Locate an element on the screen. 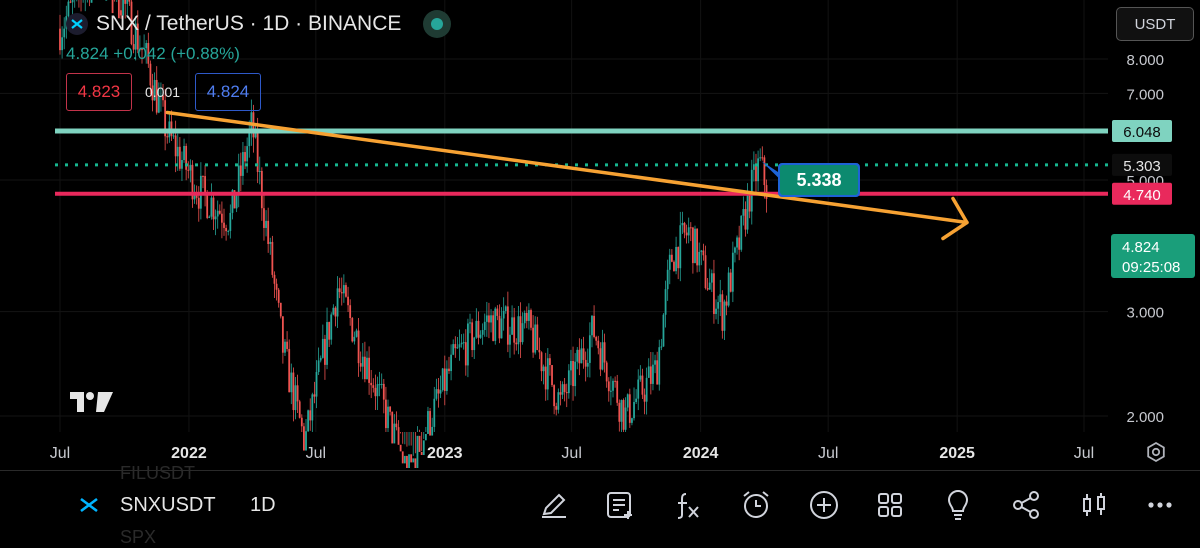 The image size is (1200, 548). chart-header: SNX / TetherUS · 1D · BINANCE is located at coordinates (259, 24).